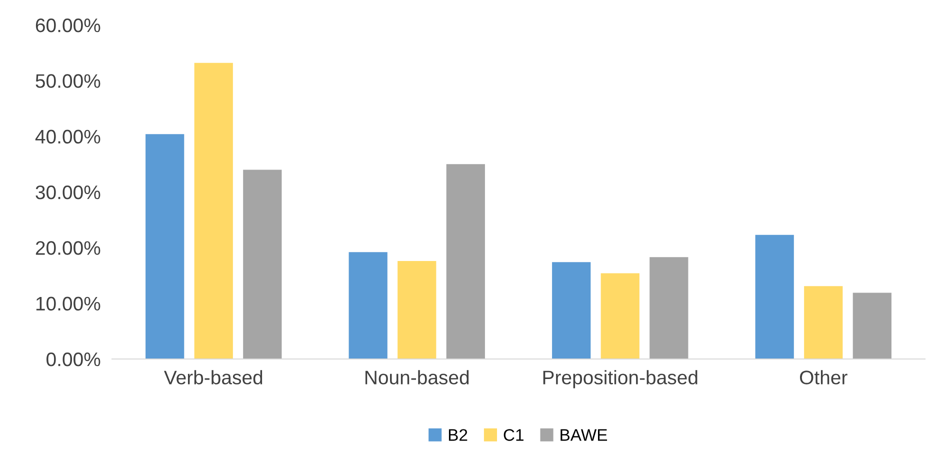 The width and height of the screenshot is (933, 453). I want to click on y-tick-label: 0.00%, so click(73, 359).